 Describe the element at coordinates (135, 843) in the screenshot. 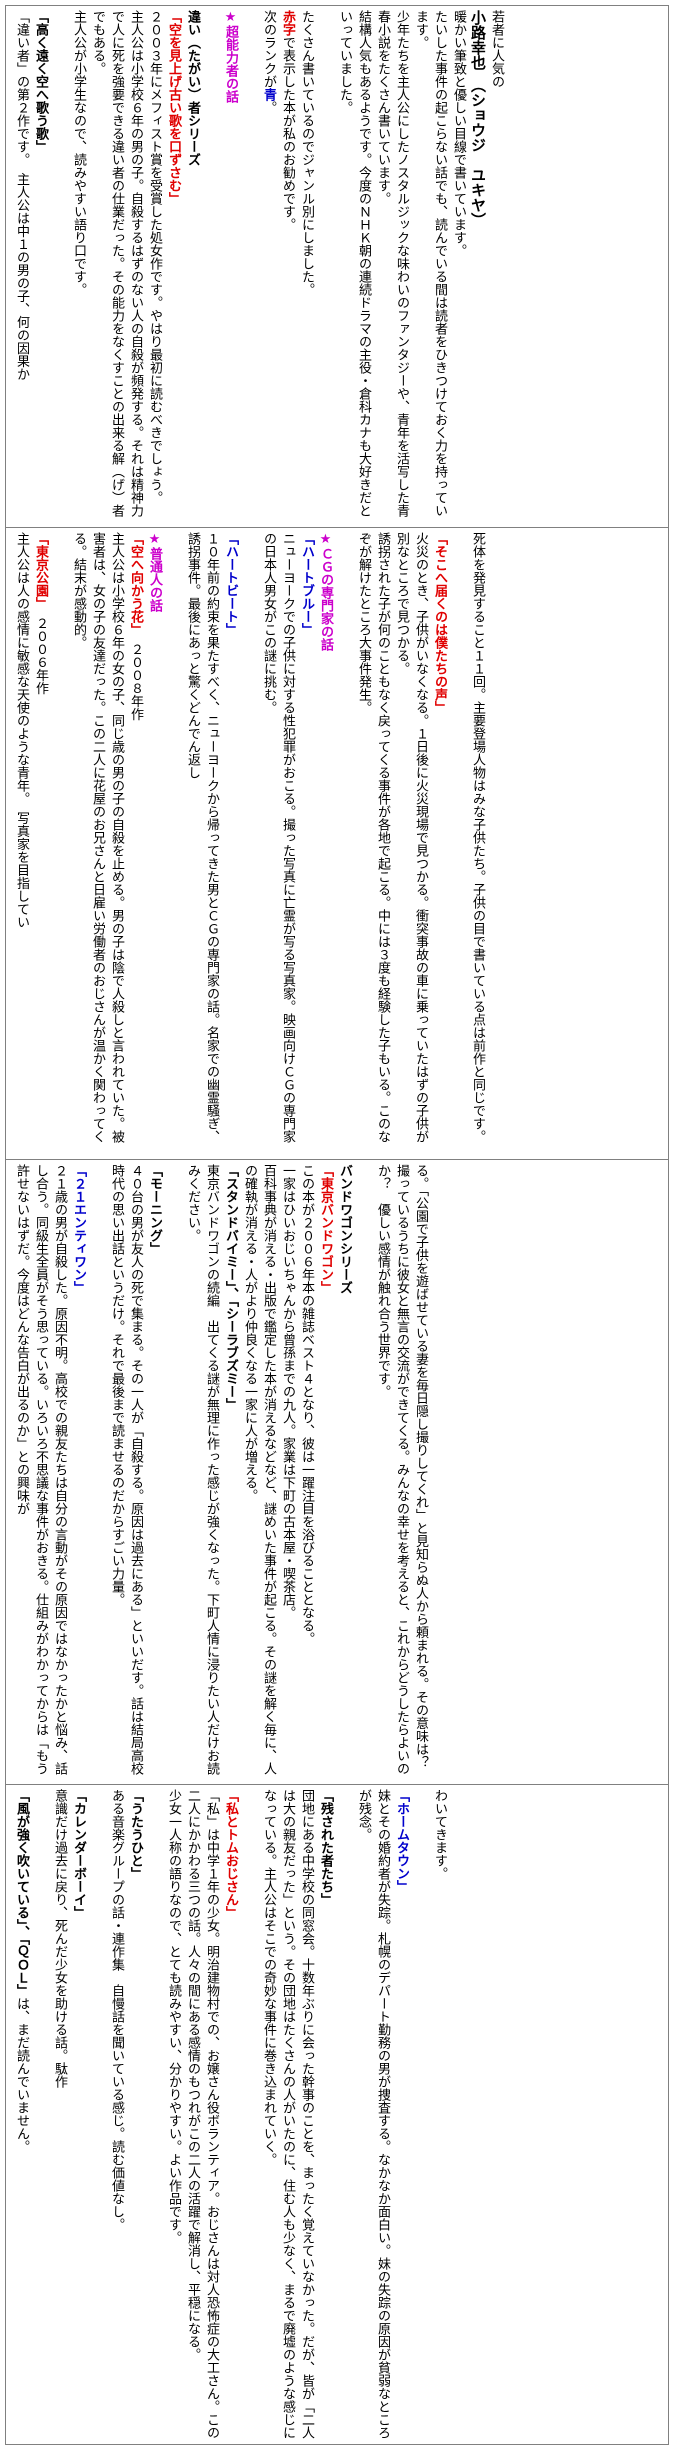

I see `book-heading: 「空へ向かう花」 ２００８年作` at that location.